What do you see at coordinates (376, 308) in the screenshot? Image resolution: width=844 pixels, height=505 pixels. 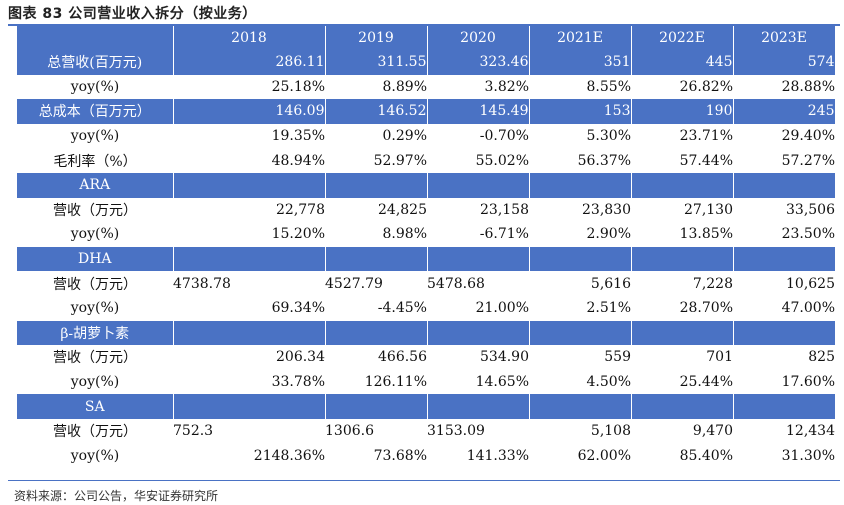 I see `table-cell: -4.45%` at bounding box center [376, 308].